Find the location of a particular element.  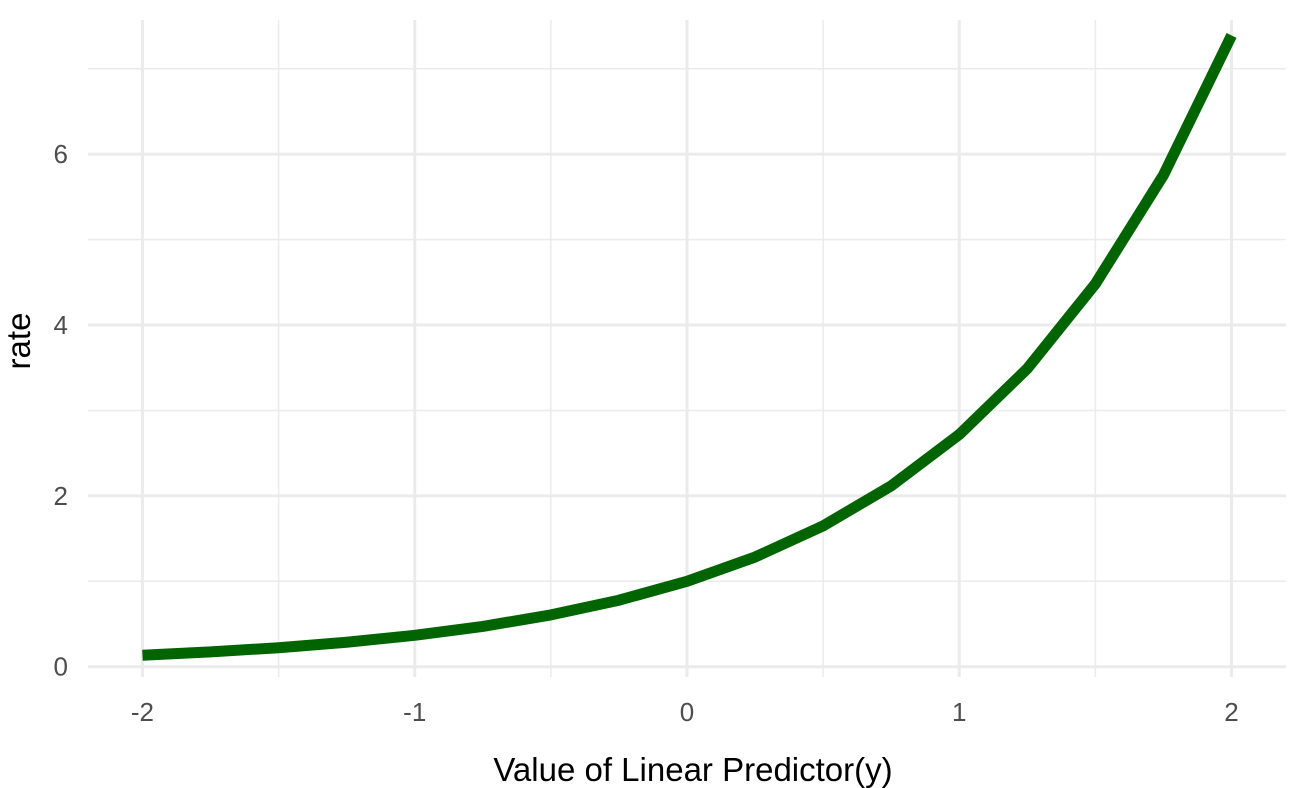

y-tick-label: 6 is located at coordinates (61, 154).